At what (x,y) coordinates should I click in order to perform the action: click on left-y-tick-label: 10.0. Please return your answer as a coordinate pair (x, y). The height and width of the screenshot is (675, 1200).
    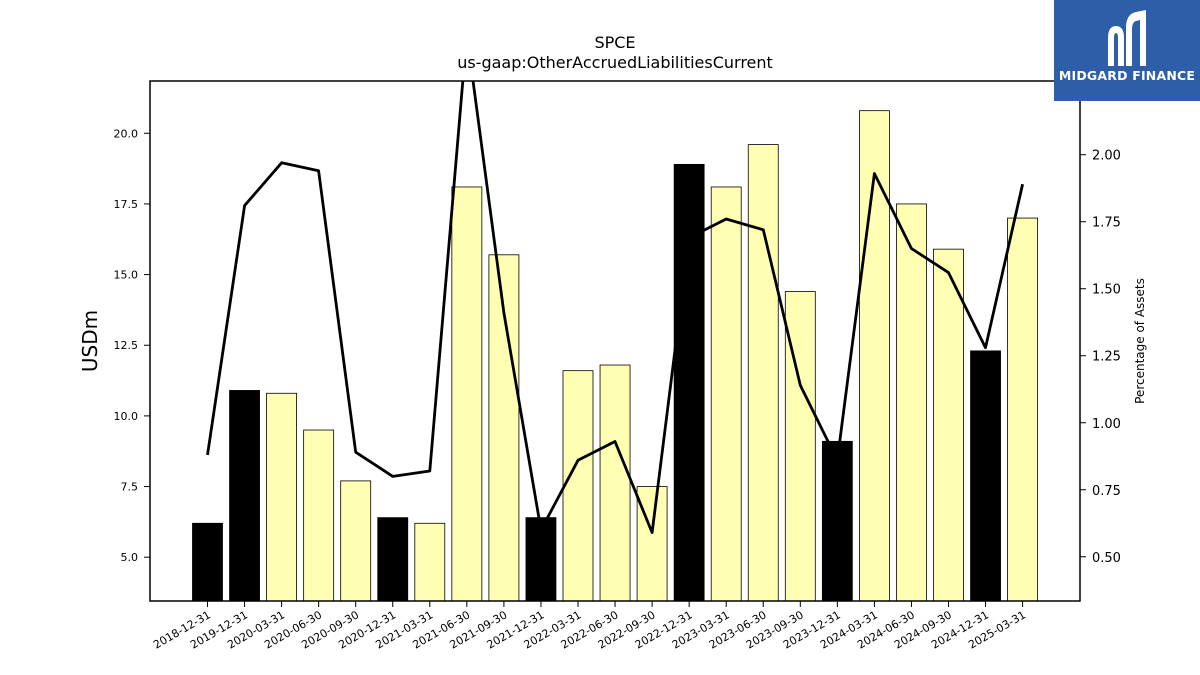
    Looking at the image, I should click on (126, 416).